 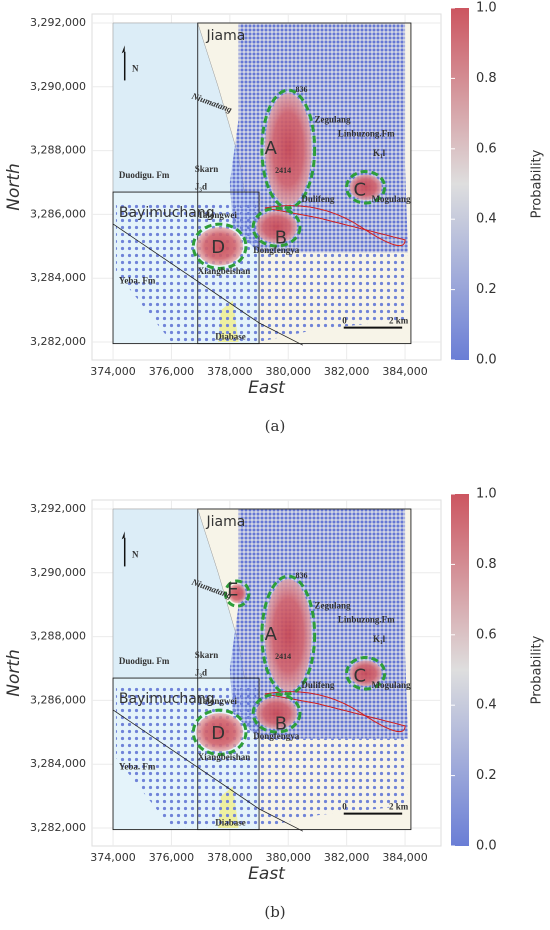 I want to click on colorbar-tick-label: 0.0, so click(x=486, y=360).